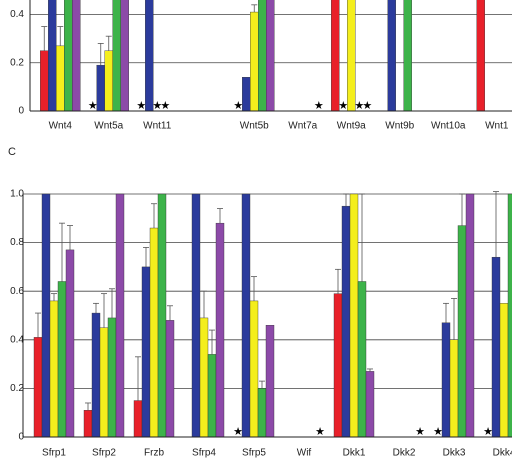 The width and height of the screenshot is (512, 473). I want to click on x-tick-label: Dkk1, so click(354, 453).